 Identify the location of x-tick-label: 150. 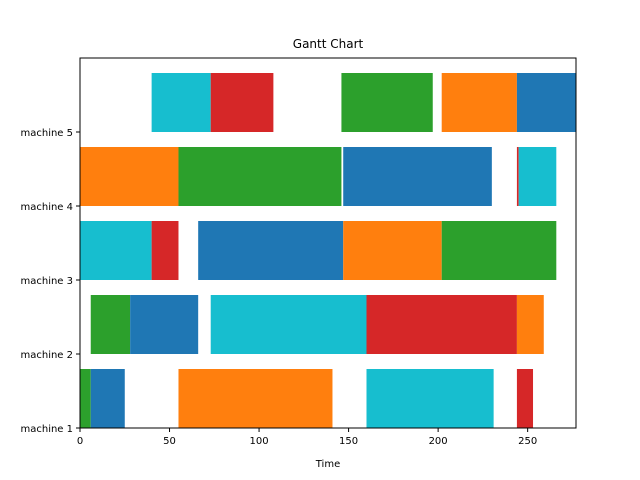
(348, 441).